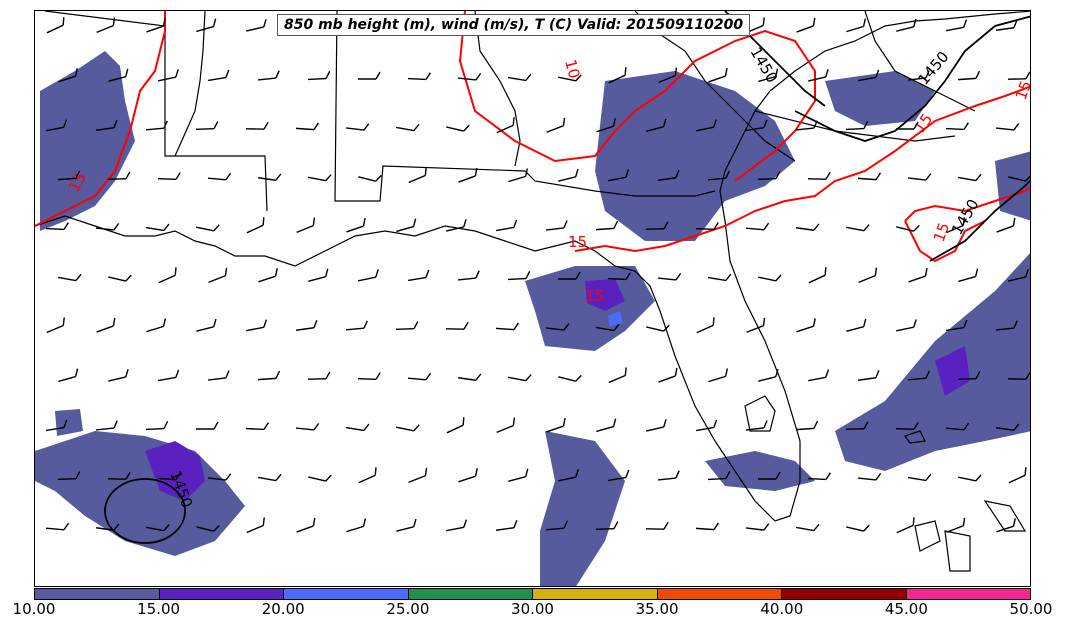 The height and width of the screenshot is (633, 1065). What do you see at coordinates (87, 141) in the screenshot?
I see `wind-shade-northwest` at bounding box center [87, 141].